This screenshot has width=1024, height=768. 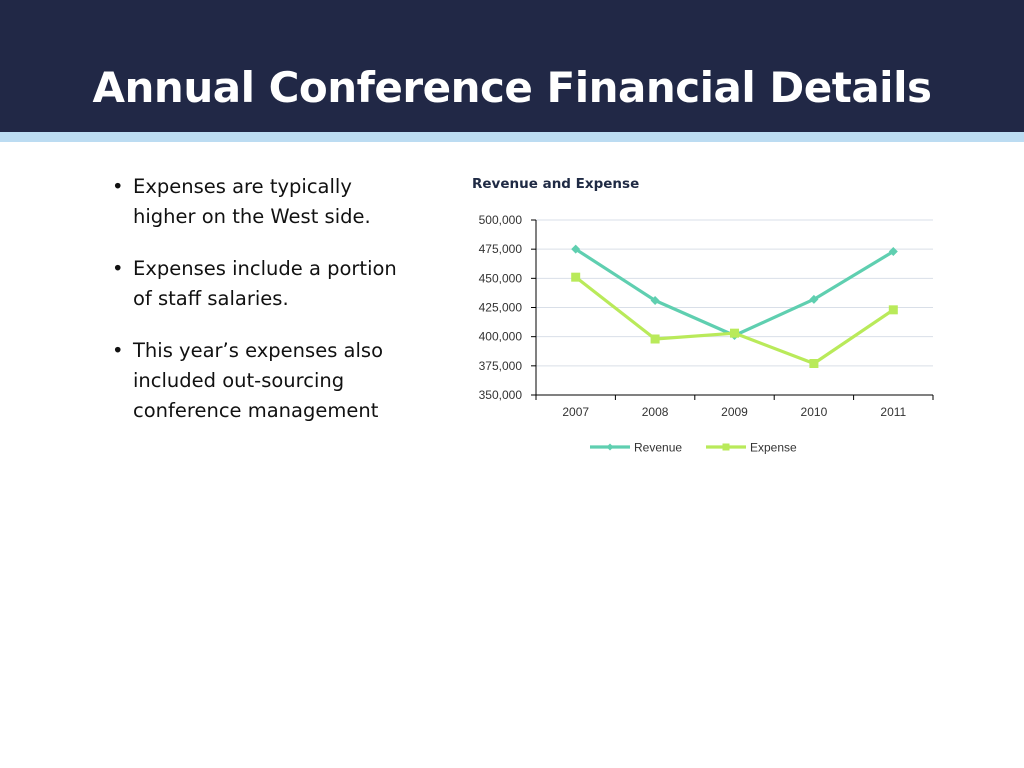 I want to click on series-line-revenue, so click(x=734, y=292).